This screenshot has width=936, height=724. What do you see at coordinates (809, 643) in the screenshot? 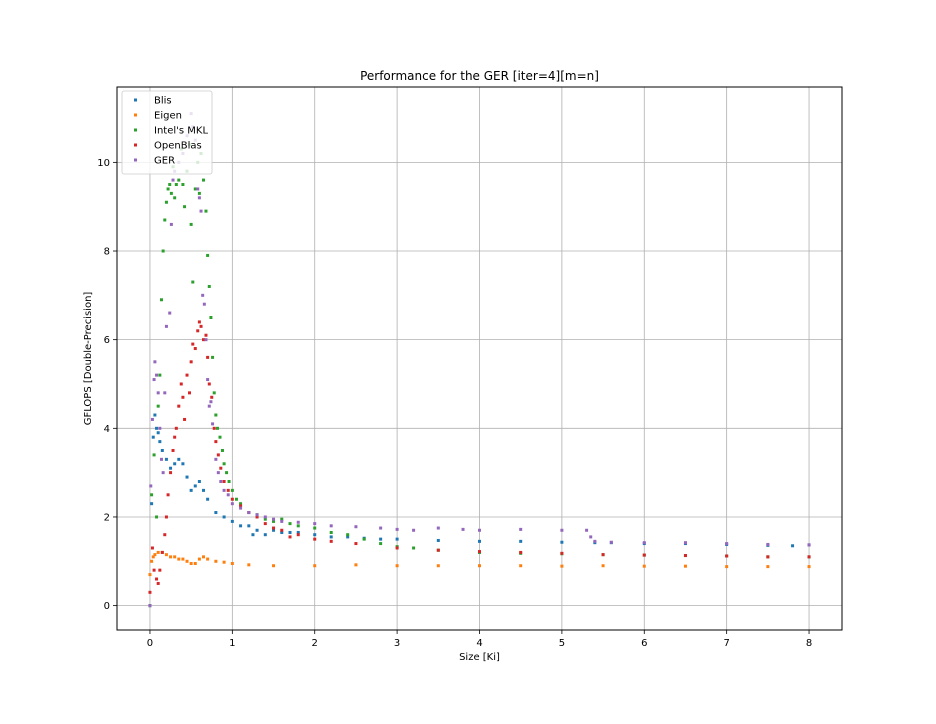
I see `x-tick-label: 8` at bounding box center [809, 643].